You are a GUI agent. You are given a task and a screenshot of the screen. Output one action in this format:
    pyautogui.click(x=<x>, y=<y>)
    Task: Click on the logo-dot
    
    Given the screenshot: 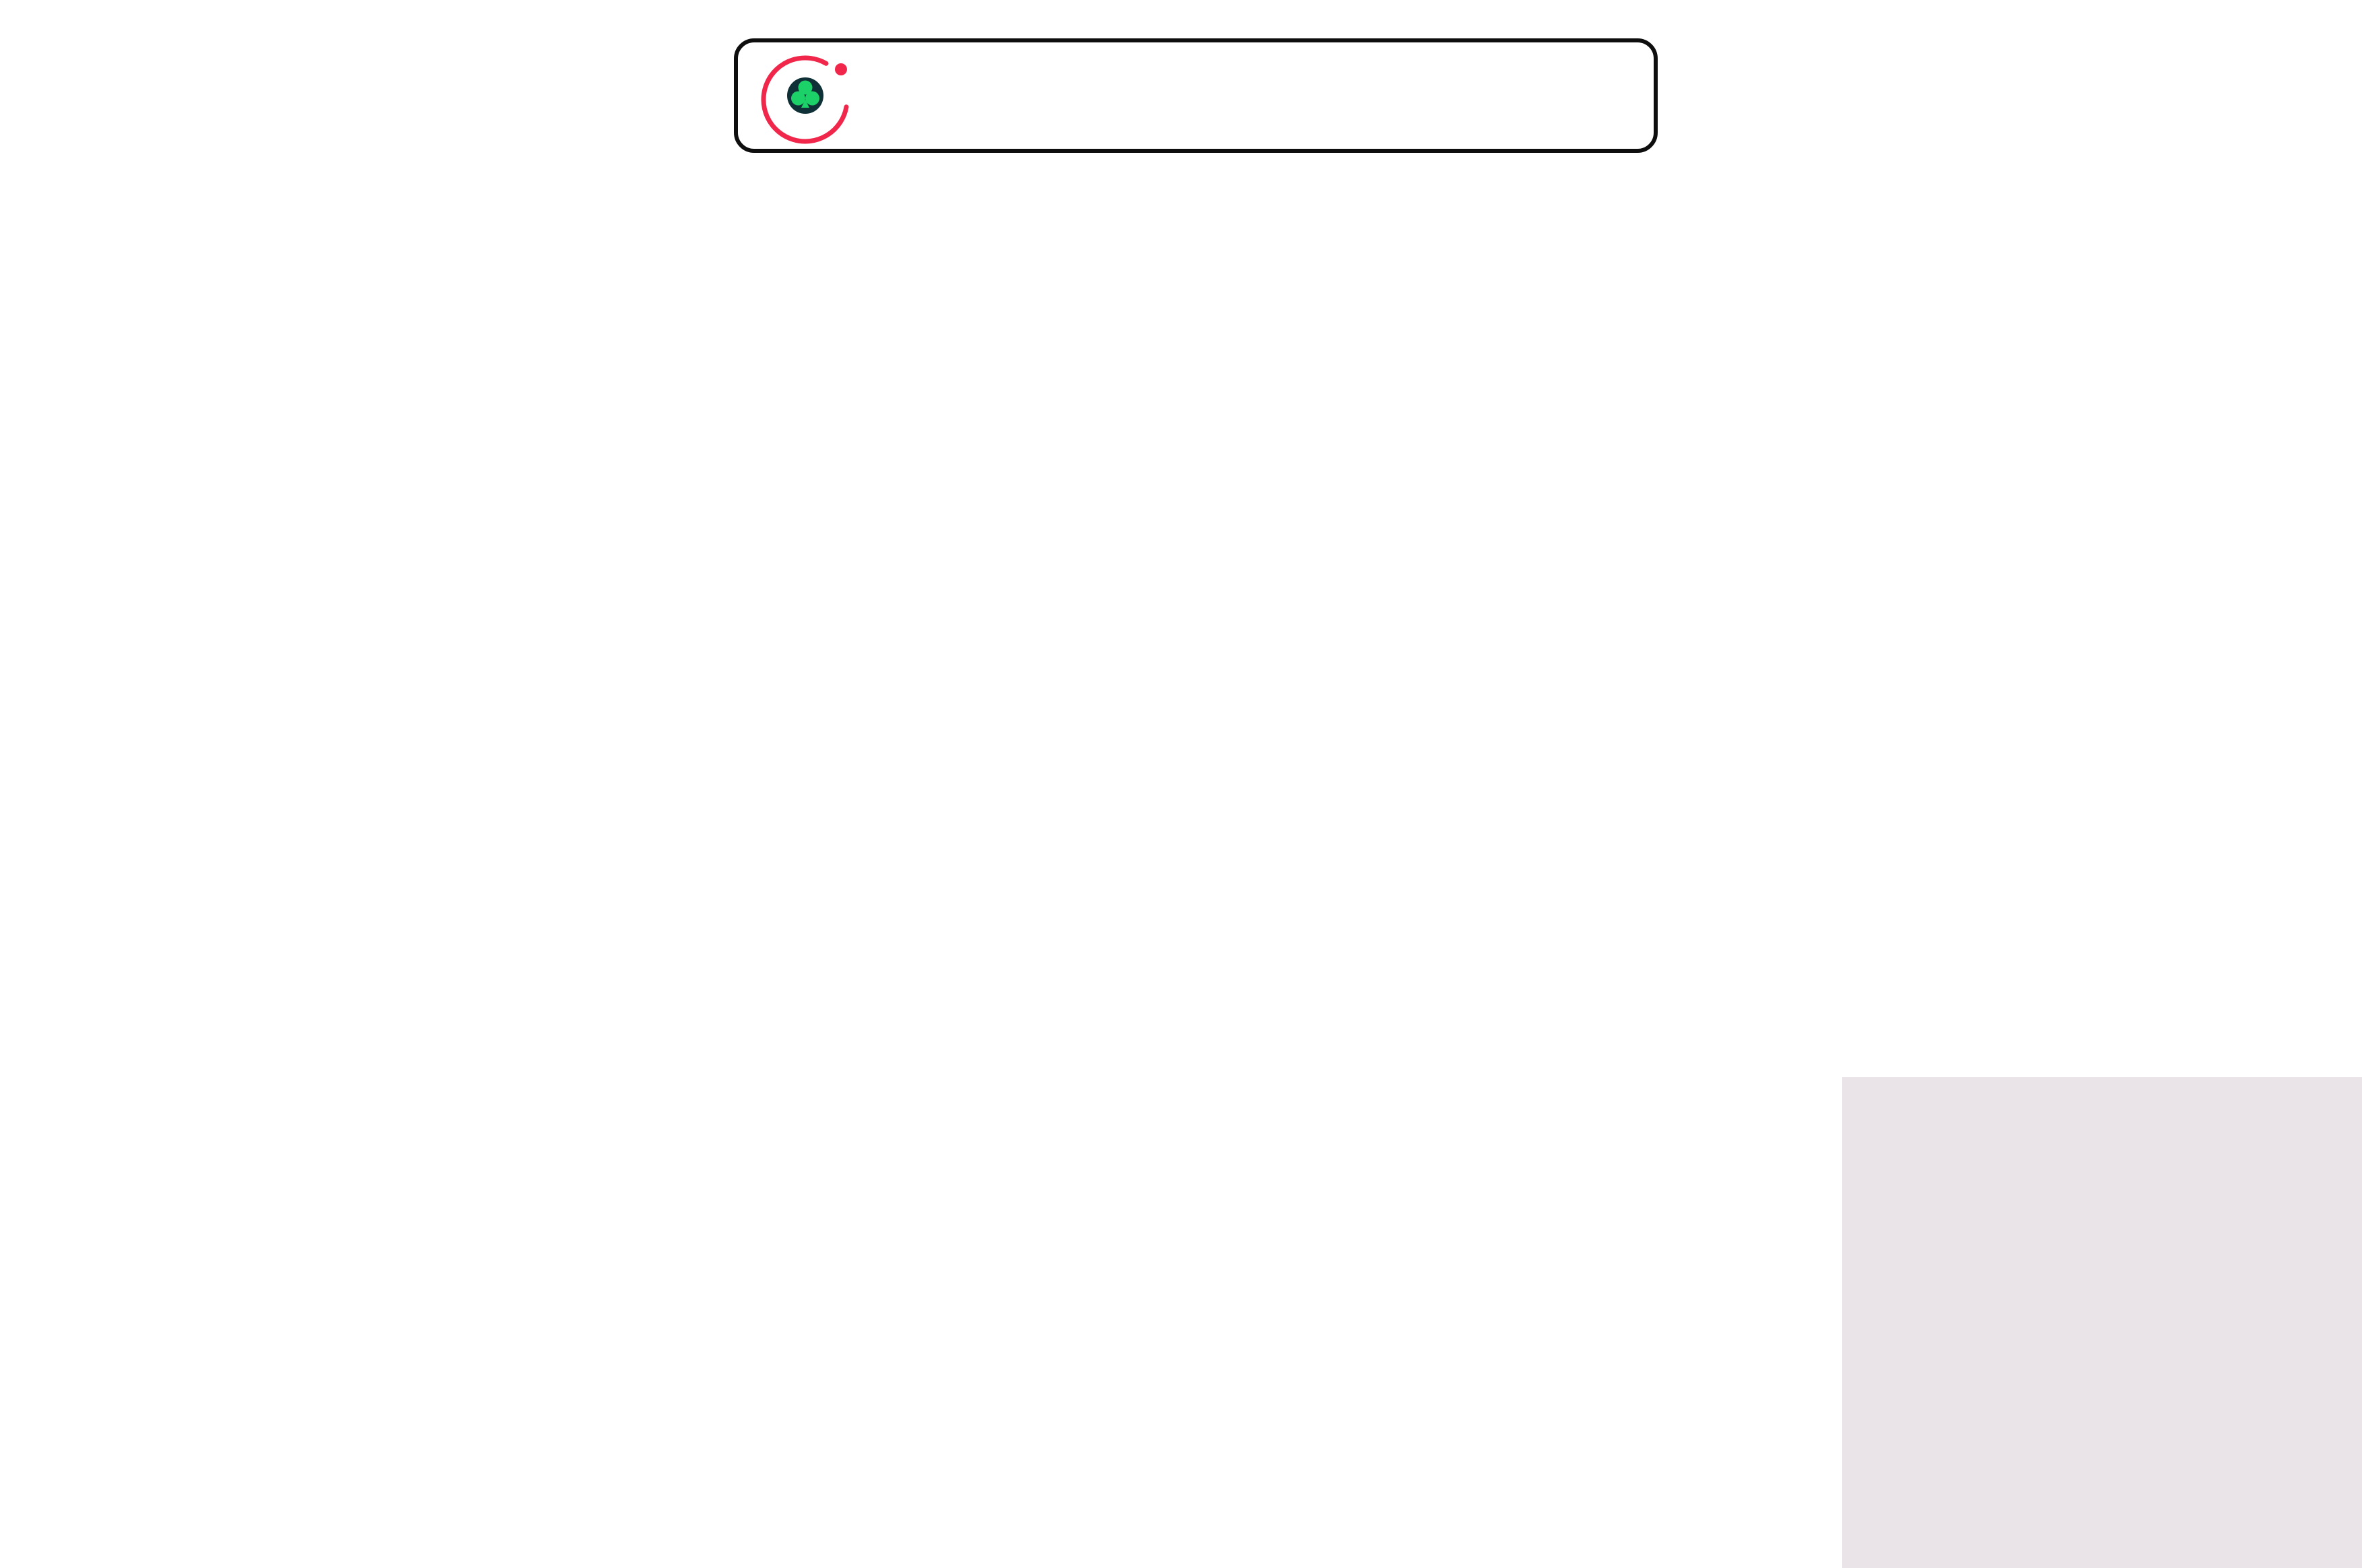 What is the action you would take?
    pyautogui.click(x=841, y=69)
    